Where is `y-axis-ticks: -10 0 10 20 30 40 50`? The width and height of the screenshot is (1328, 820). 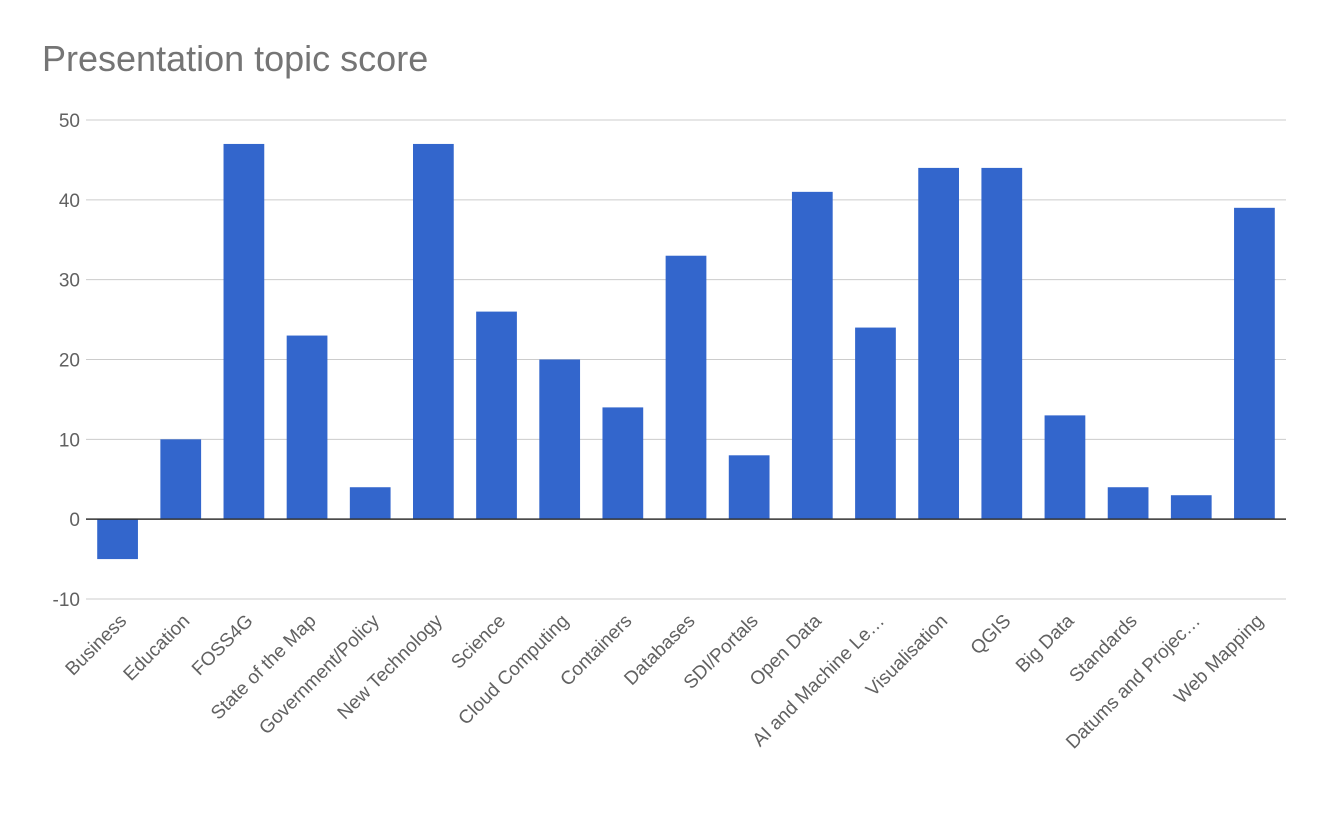 y-axis-ticks: -10 0 10 20 30 40 50 is located at coordinates (66, 361).